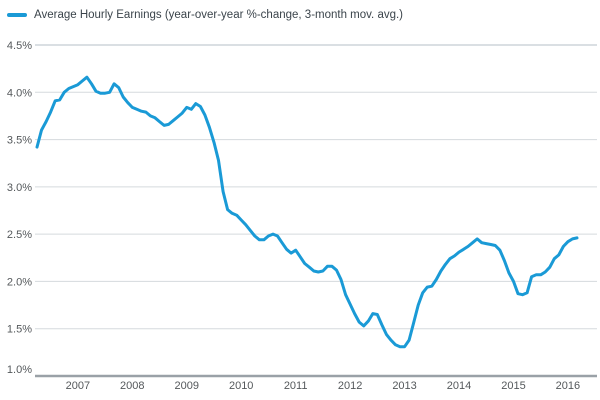 The image size is (600, 400). Describe the element at coordinates (17, 15) in the screenshot. I see `legend-line-swatch` at that location.